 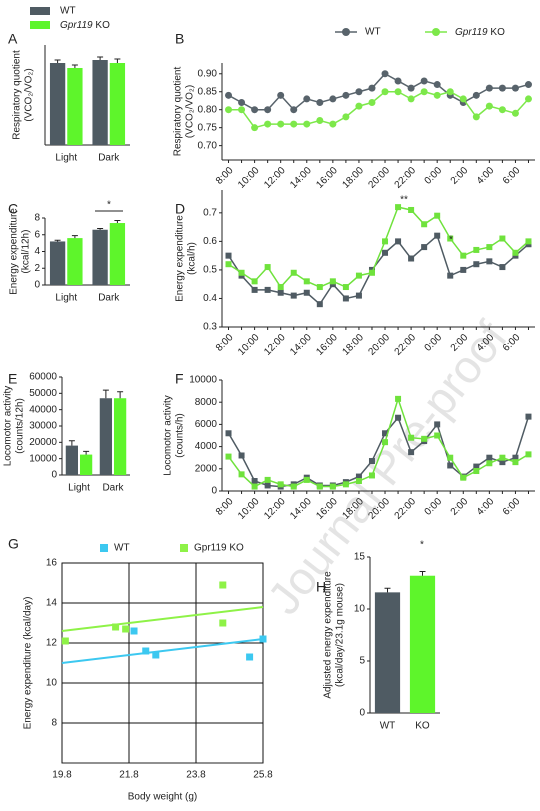 I want to click on y-tick-label: 10, so click(x=360, y=609).